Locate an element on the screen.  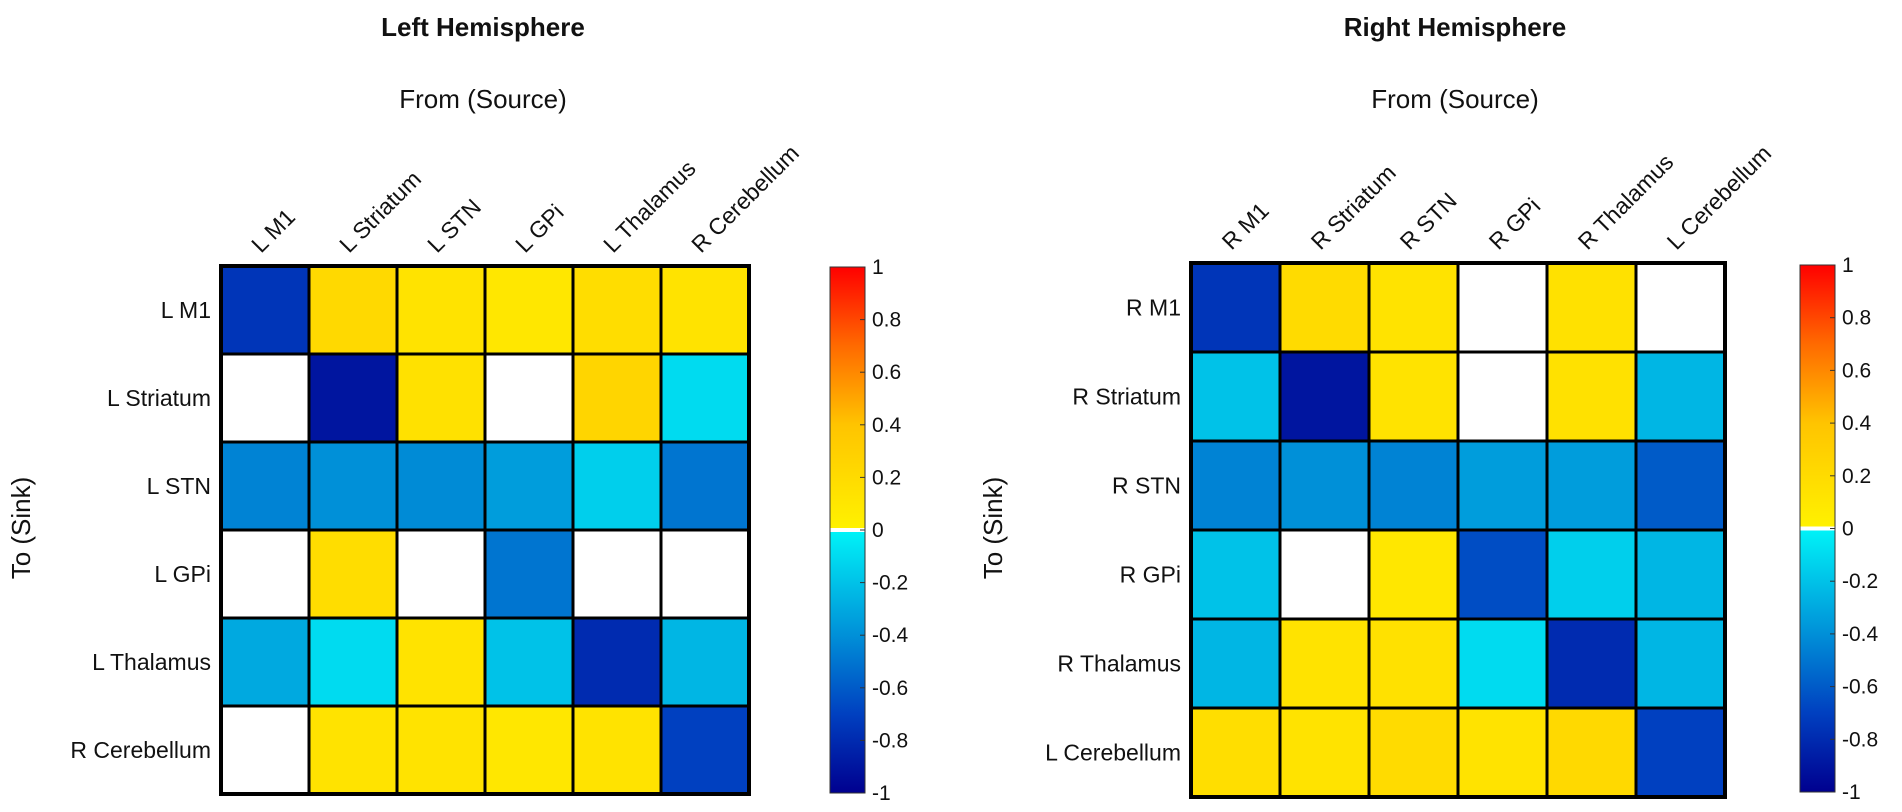
column-label: L GPi is located at coordinates (539, 228).